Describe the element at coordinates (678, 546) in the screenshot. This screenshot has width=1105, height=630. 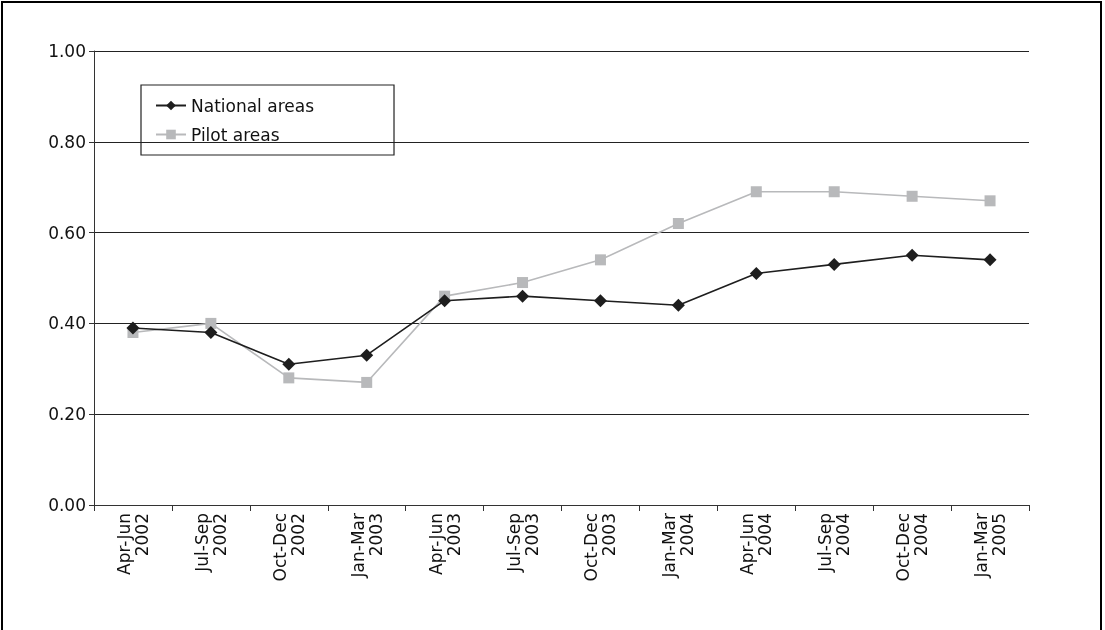
I see `x-tick-label: Jan-Mar 2004` at that location.